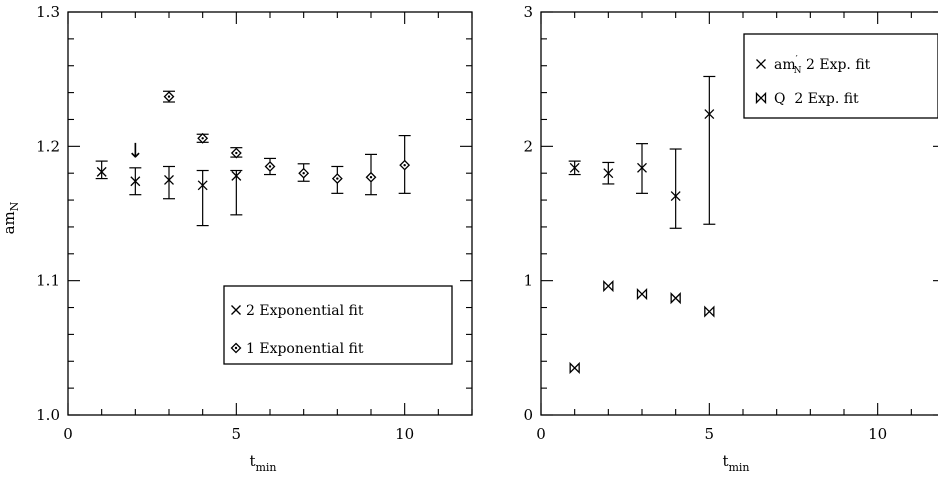  Describe the element at coordinates (9, 222) in the screenshot. I see `left-y-axis-label-main: am` at that location.